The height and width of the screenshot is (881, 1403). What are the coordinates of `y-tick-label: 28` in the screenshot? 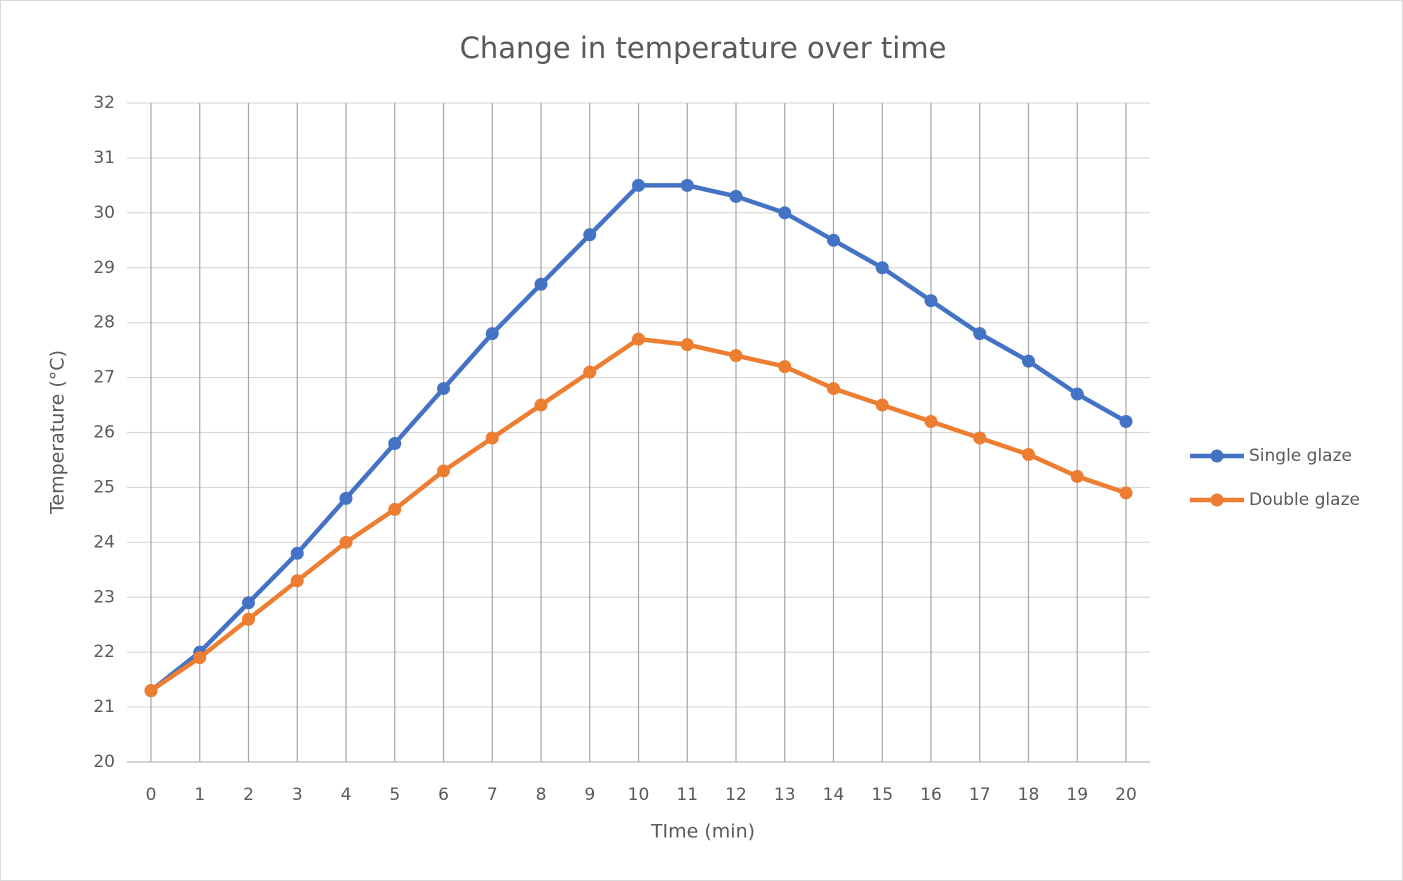 It's located at (104, 323).